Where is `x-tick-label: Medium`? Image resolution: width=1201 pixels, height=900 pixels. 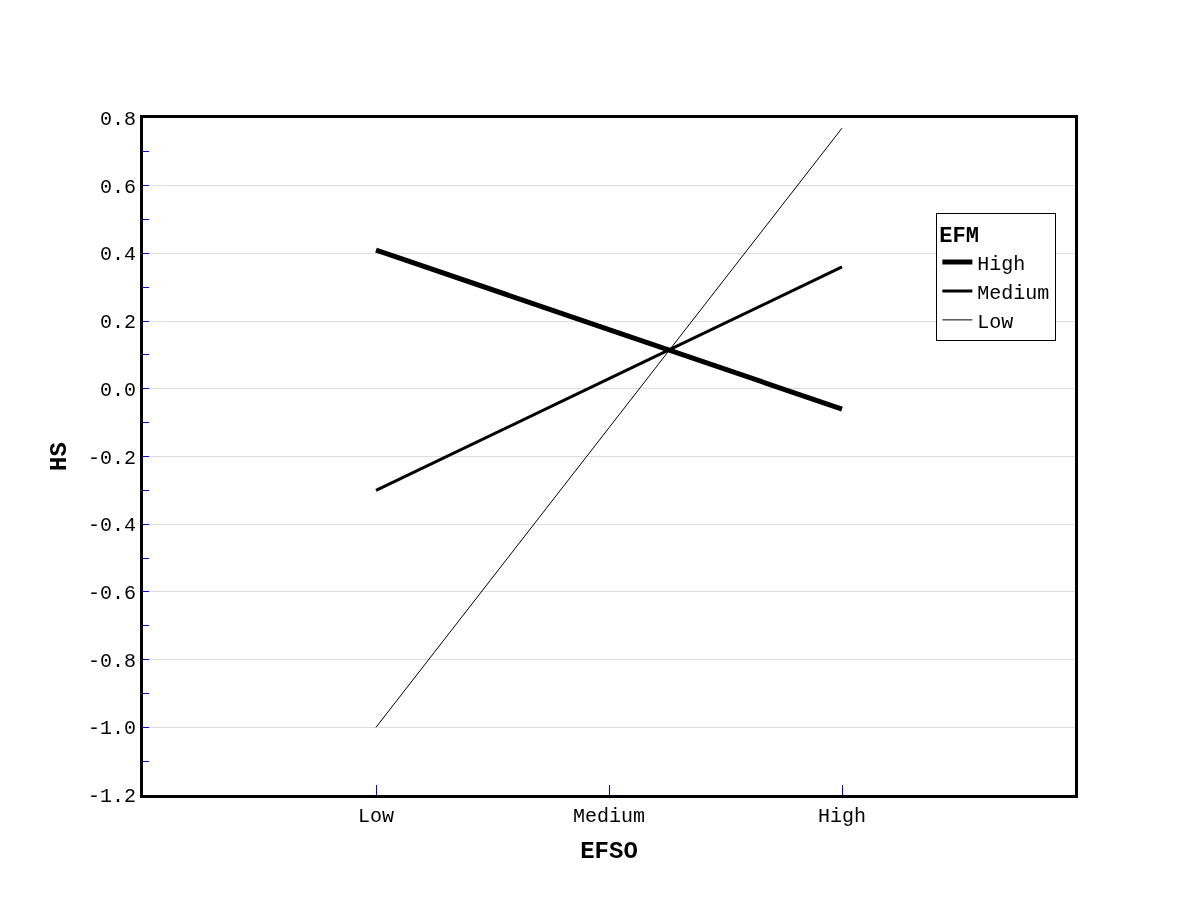 x-tick-label: Medium is located at coordinates (609, 816).